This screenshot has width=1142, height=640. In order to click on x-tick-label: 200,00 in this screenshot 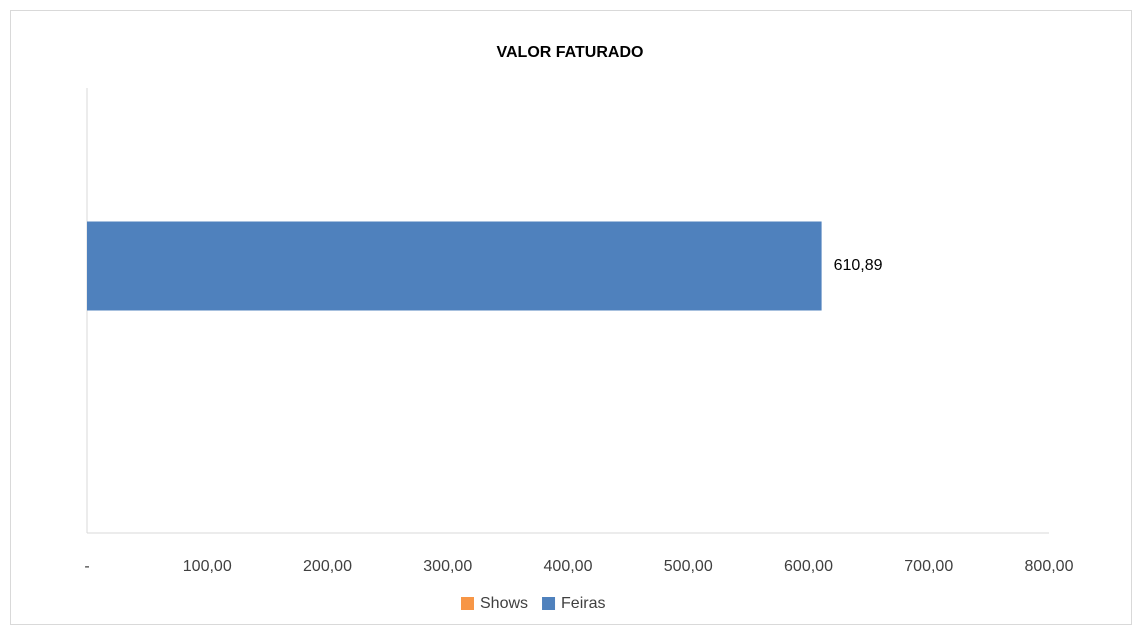, I will do `click(327, 566)`.